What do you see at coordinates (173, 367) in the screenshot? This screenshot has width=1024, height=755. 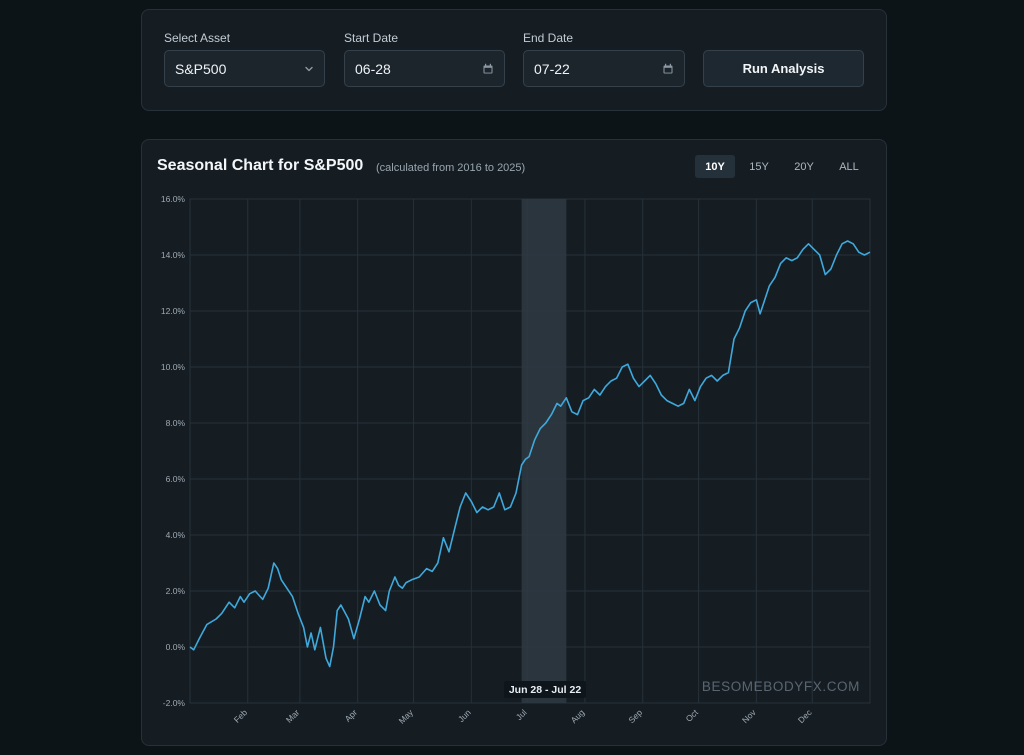 I see `y-tick-label: 10.0%` at bounding box center [173, 367].